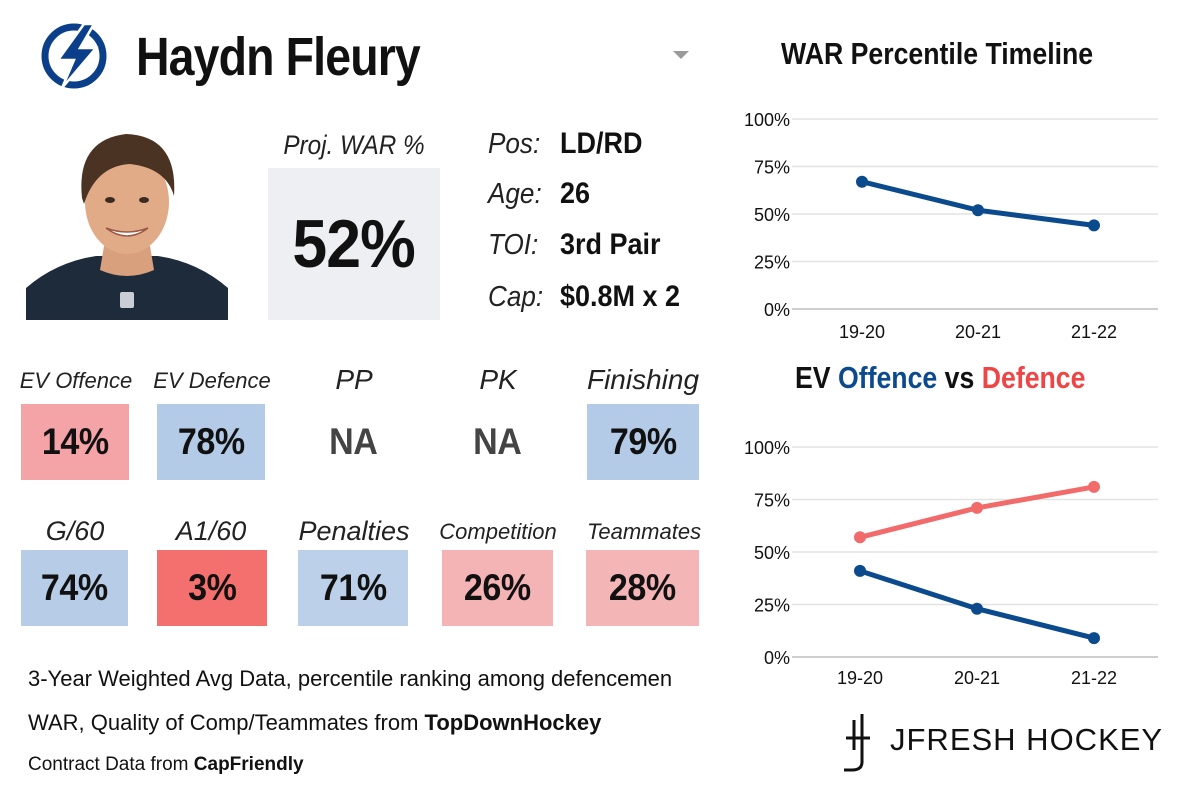 The width and height of the screenshot is (1200, 801). I want to click on stat-value-teammates: 28%, so click(642, 587).